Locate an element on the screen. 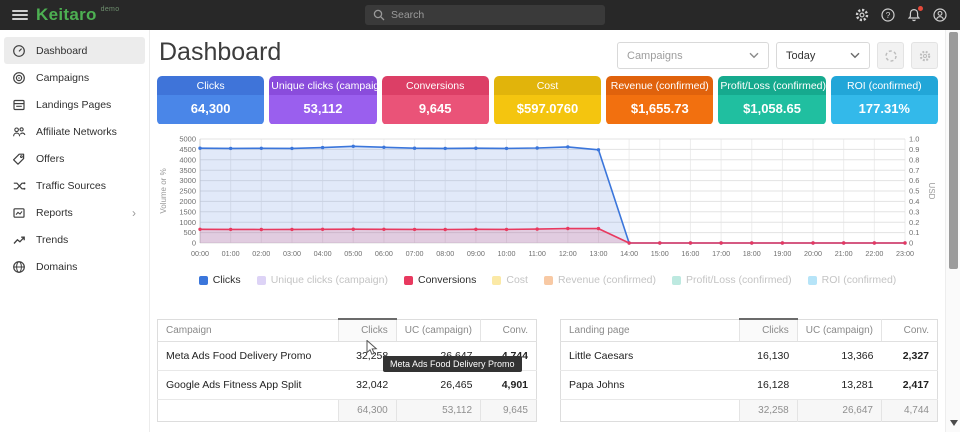  totals-row: 32,258 26,647 4,744 is located at coordinates (749, 410).